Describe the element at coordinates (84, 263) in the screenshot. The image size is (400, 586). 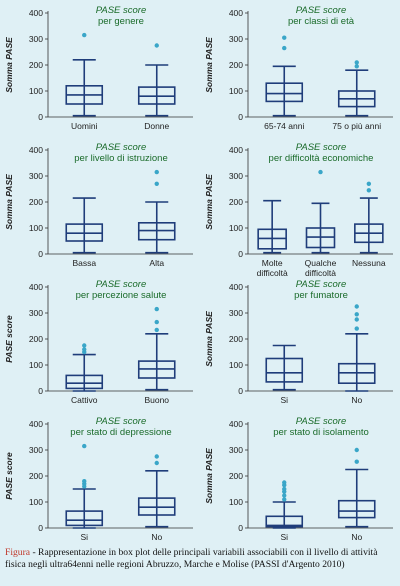
I see `x-category-label: Bassa` at that location.